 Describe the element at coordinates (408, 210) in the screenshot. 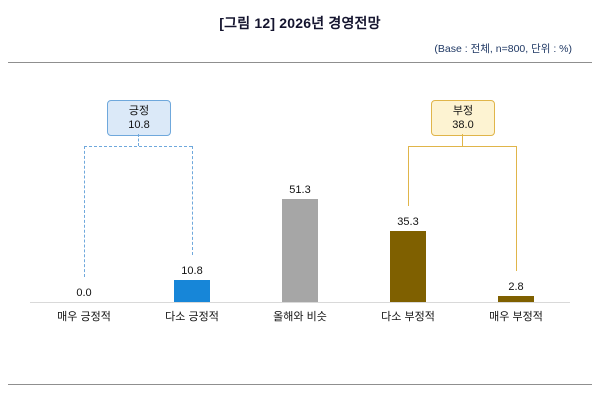

I see `bar-group: 35.3 다소 부정적` at that location.